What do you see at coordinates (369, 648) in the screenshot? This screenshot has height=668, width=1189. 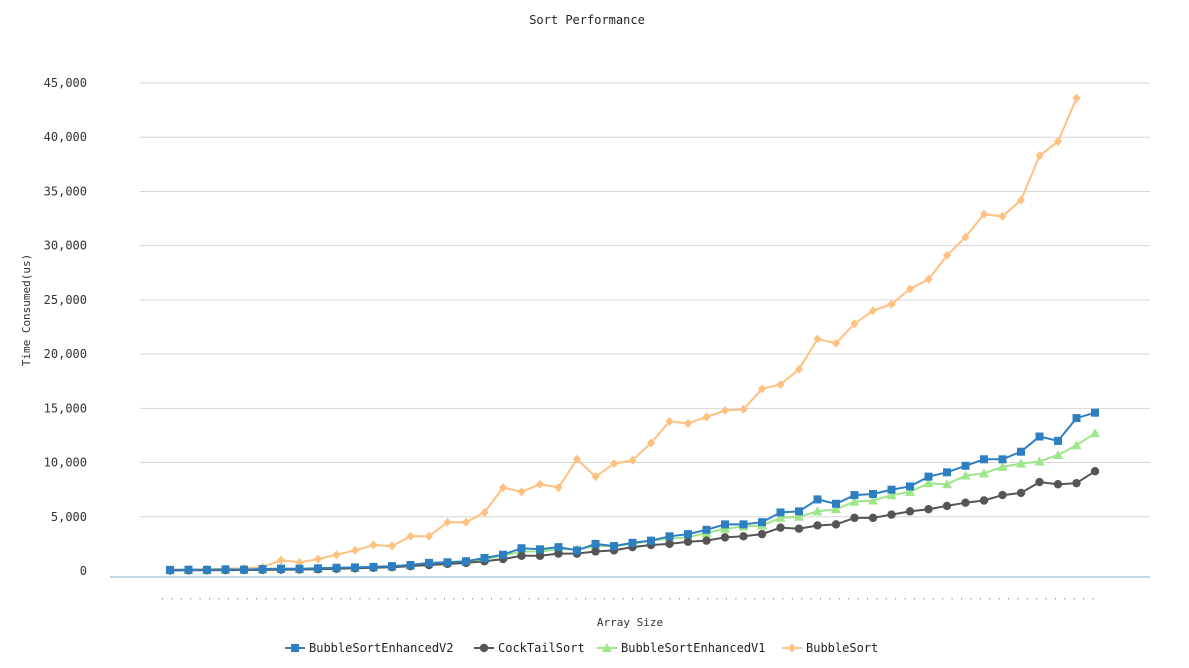 I see `legend-item: BubbleSortEnhancedV2` at bounding box center [369, 648].